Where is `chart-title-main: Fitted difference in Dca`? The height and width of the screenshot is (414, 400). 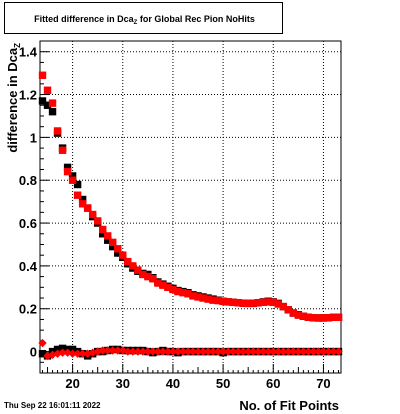
chart-title-main: Fitted difference in Dca is located at coordinates (84, 19).